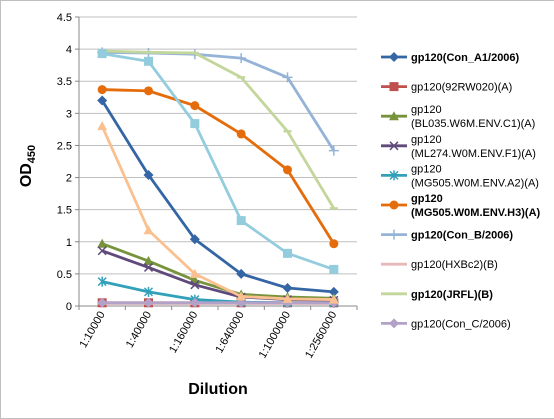  I want to click on legend-label: gp120 (MG505.W0M.ENV.A2)(A), so click(475, 176).